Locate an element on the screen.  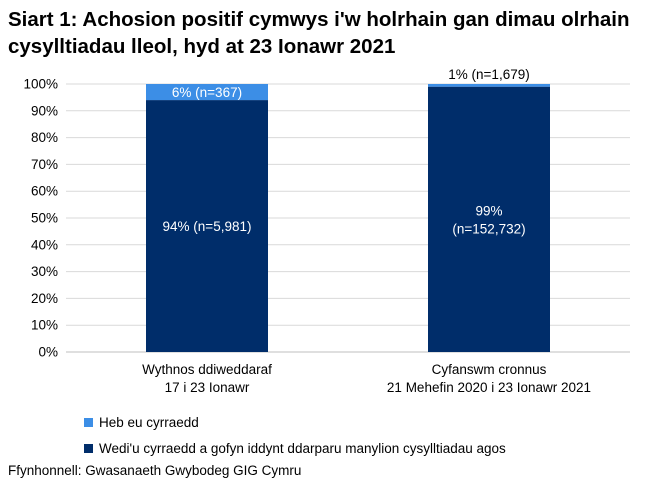
legend-label-not-reached: Heb eu cyrraedd is located at coordinates (149, 422).